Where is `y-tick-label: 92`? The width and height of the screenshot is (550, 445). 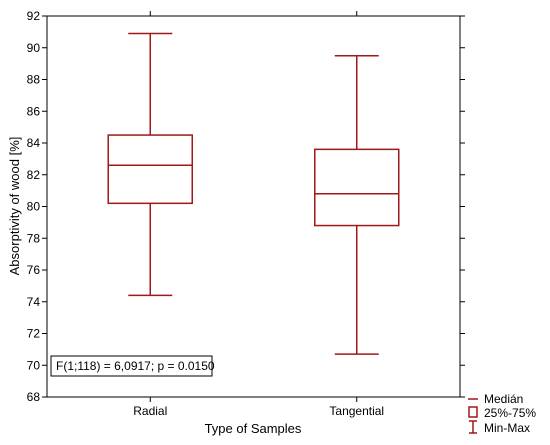
y-tick-label: 92 is located at coordinates (34, 16).